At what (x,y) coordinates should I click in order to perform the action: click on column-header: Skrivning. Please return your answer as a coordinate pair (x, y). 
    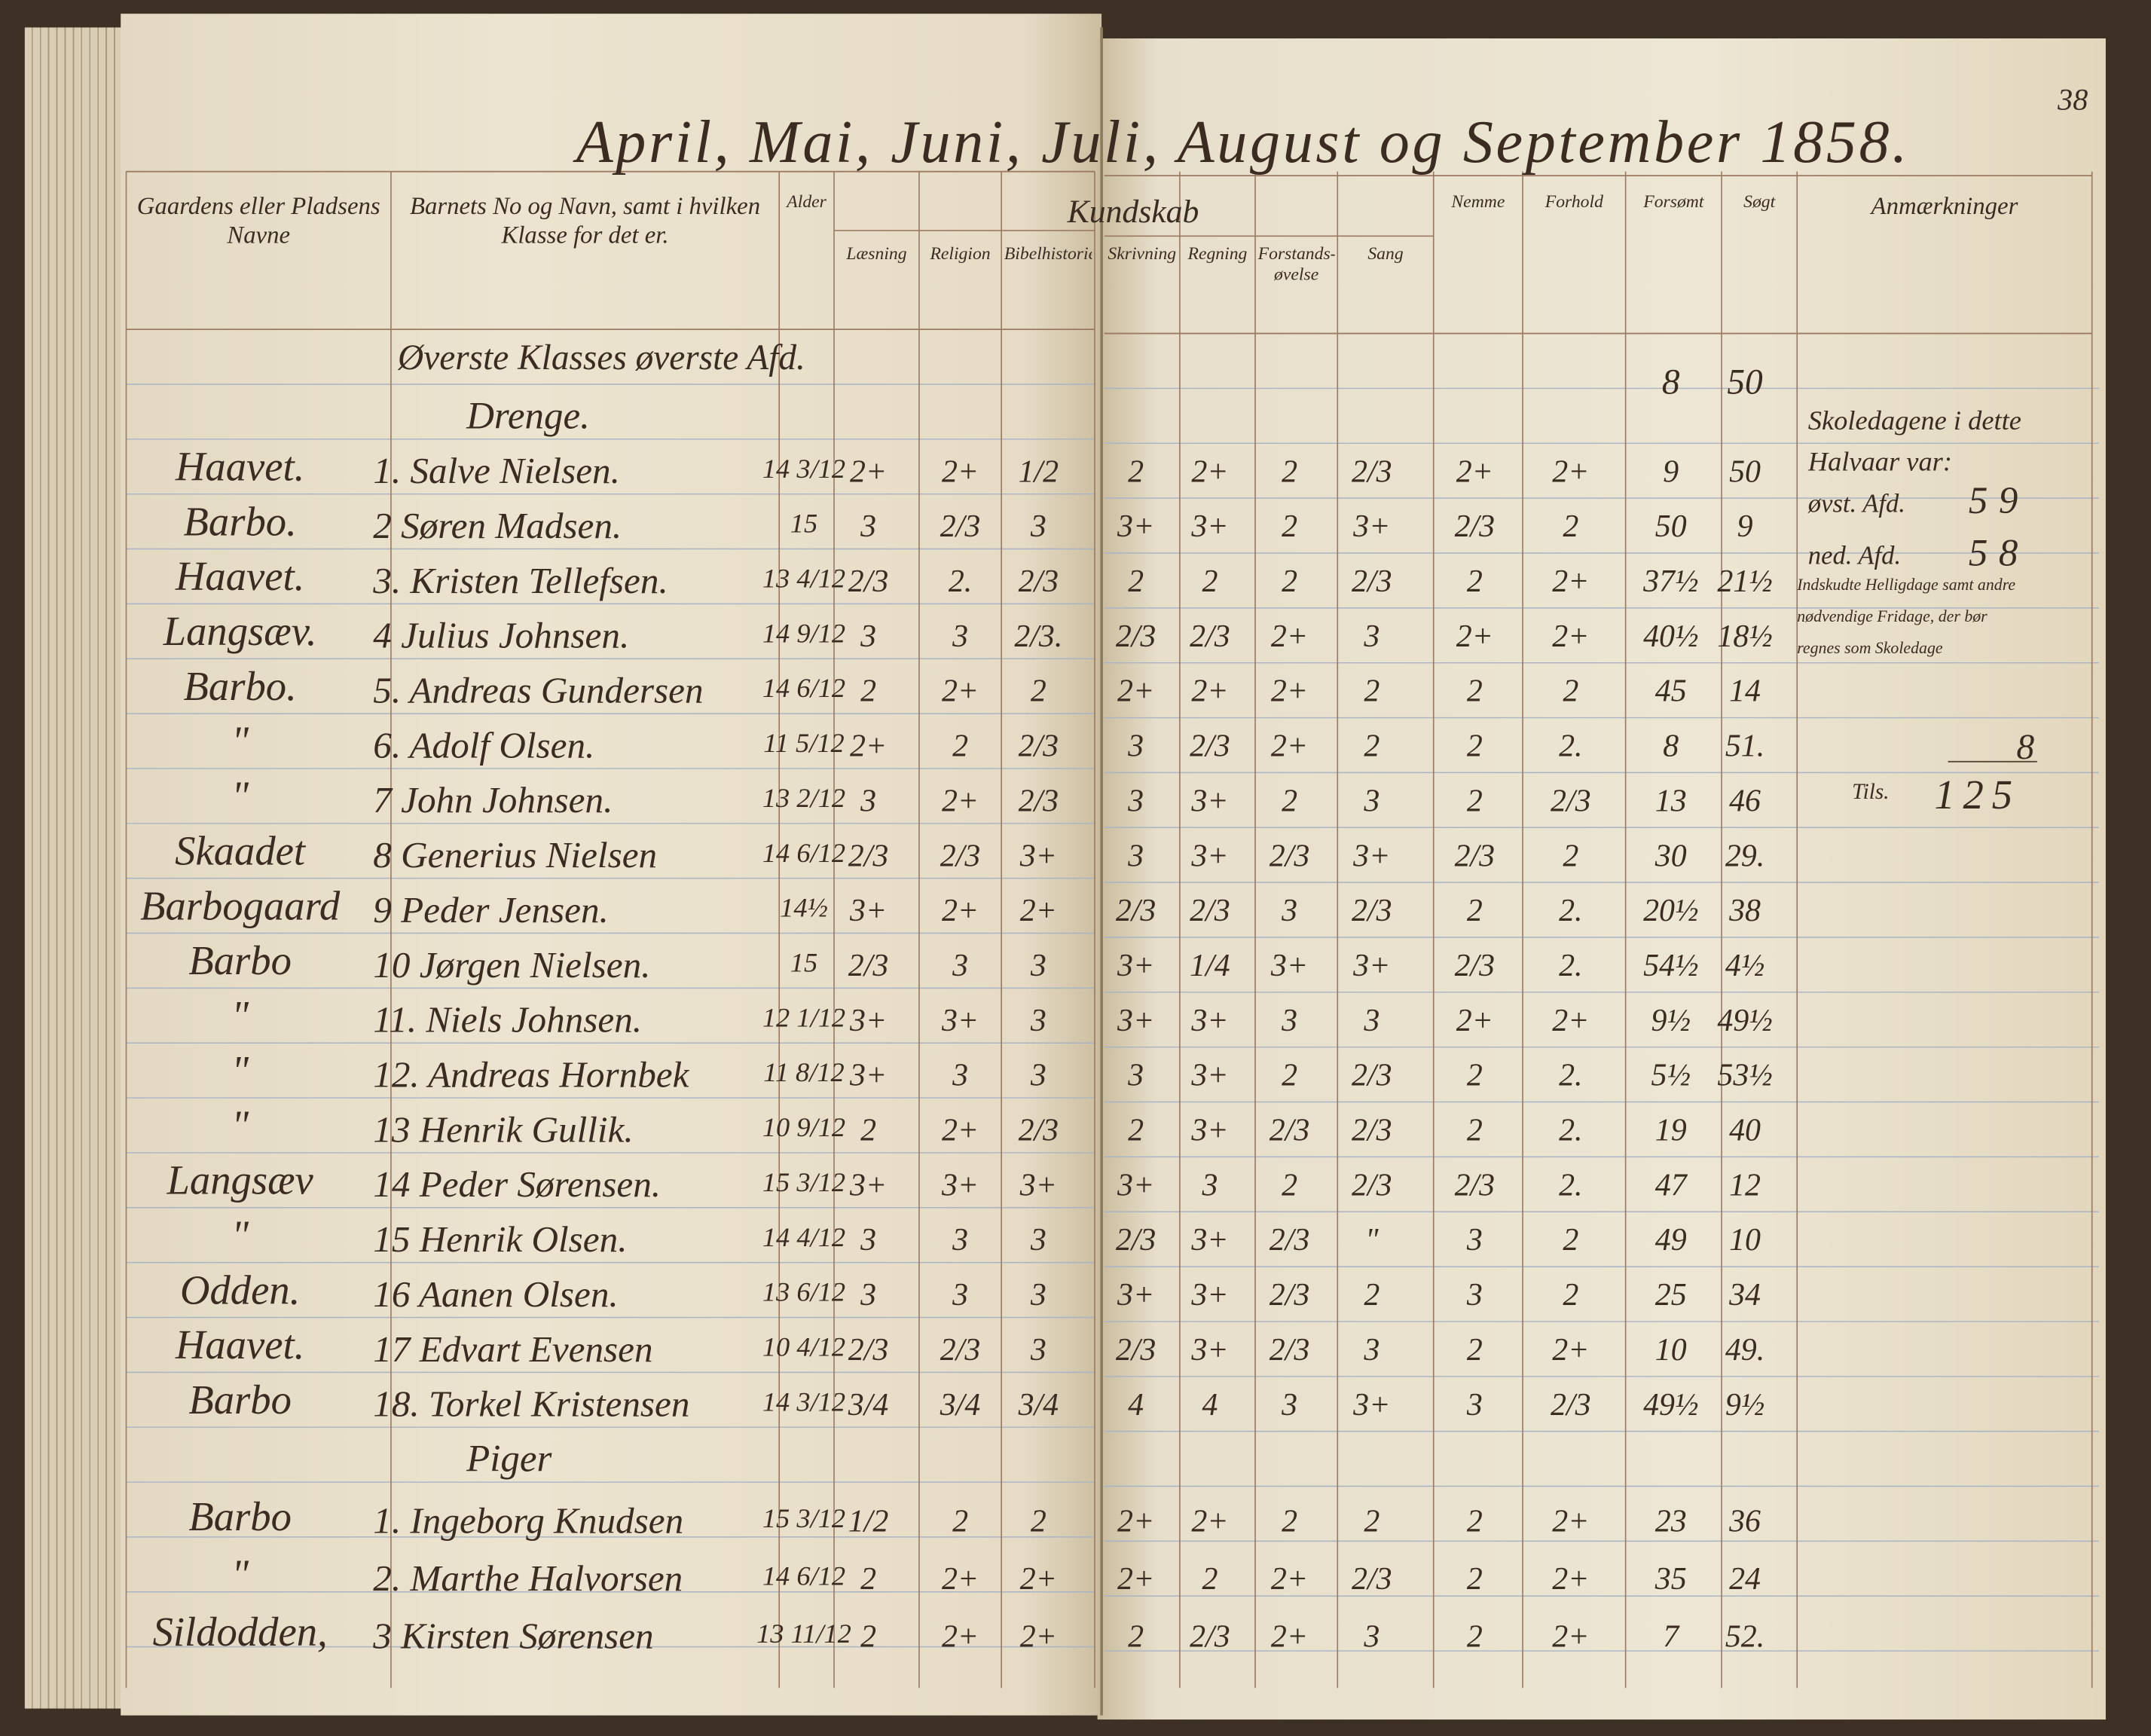
    Looking at the image, I should click on (1142, 254).